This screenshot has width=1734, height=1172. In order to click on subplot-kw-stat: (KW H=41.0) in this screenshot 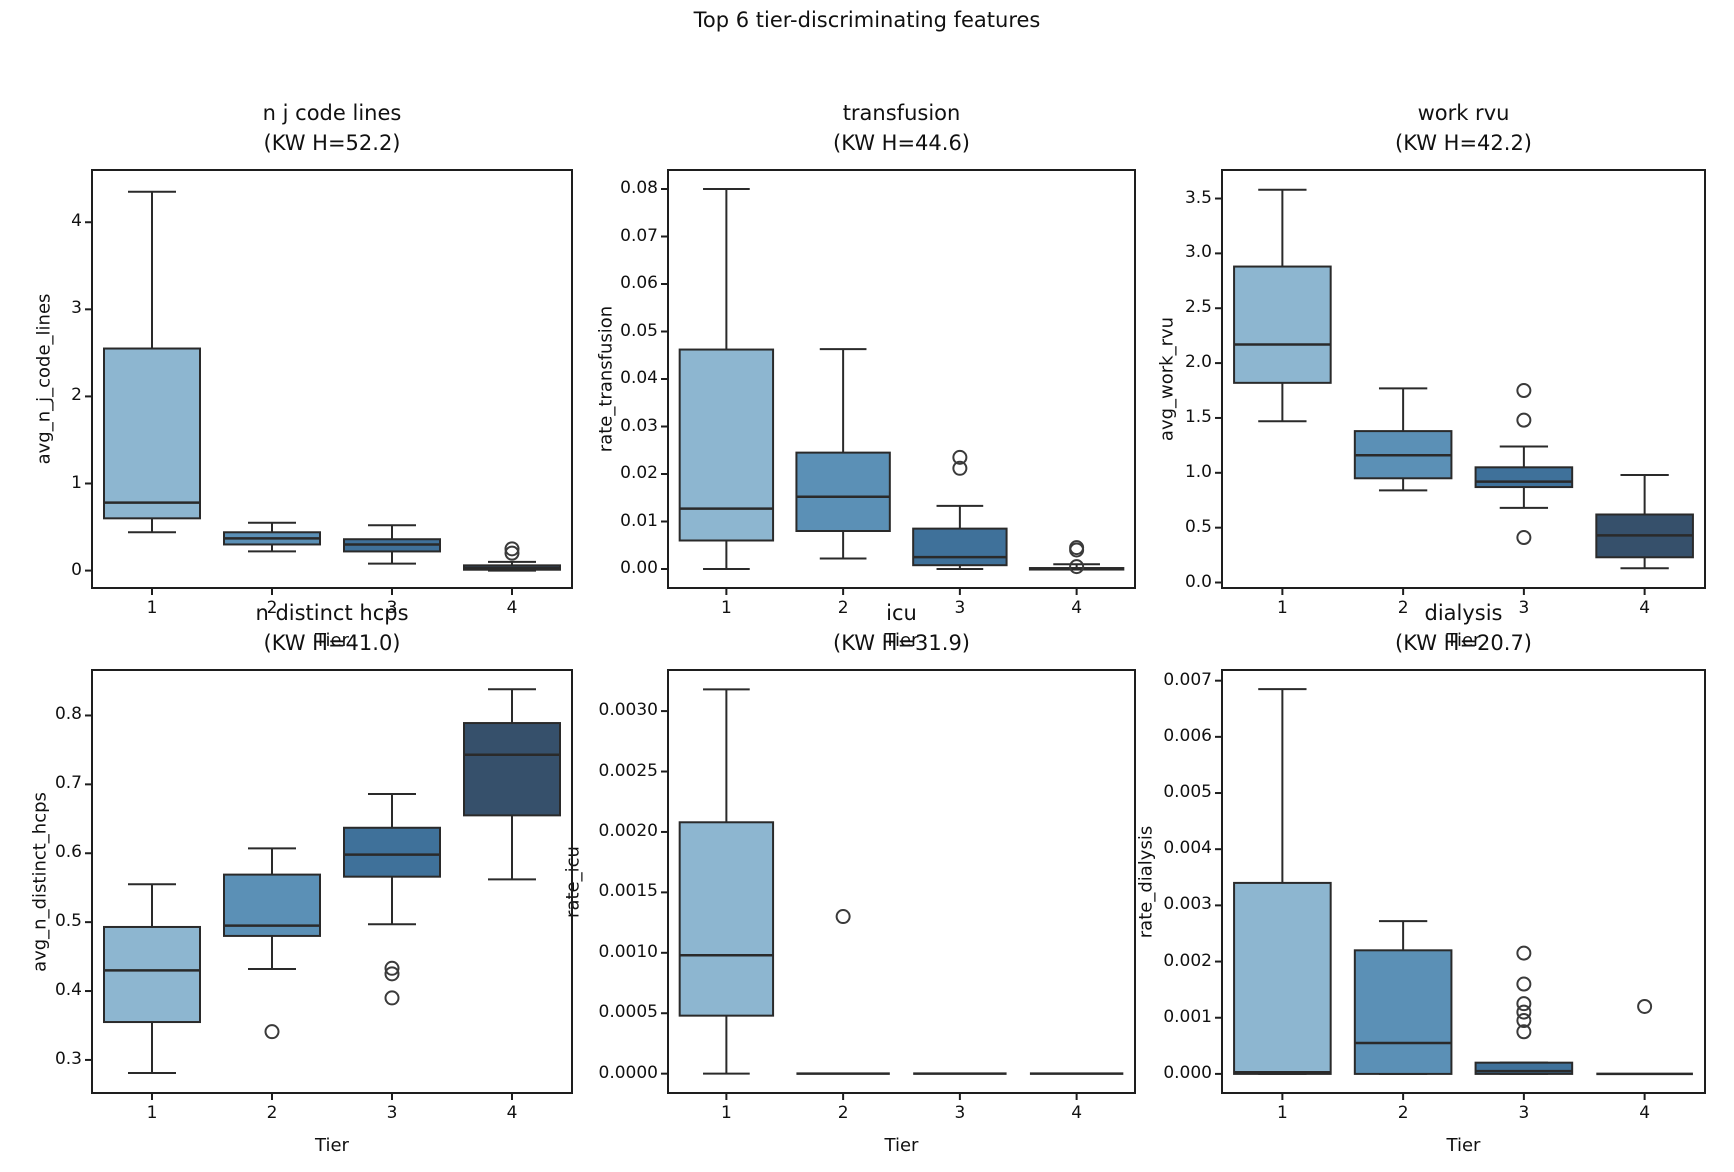, I will do `click(332, 643)`.